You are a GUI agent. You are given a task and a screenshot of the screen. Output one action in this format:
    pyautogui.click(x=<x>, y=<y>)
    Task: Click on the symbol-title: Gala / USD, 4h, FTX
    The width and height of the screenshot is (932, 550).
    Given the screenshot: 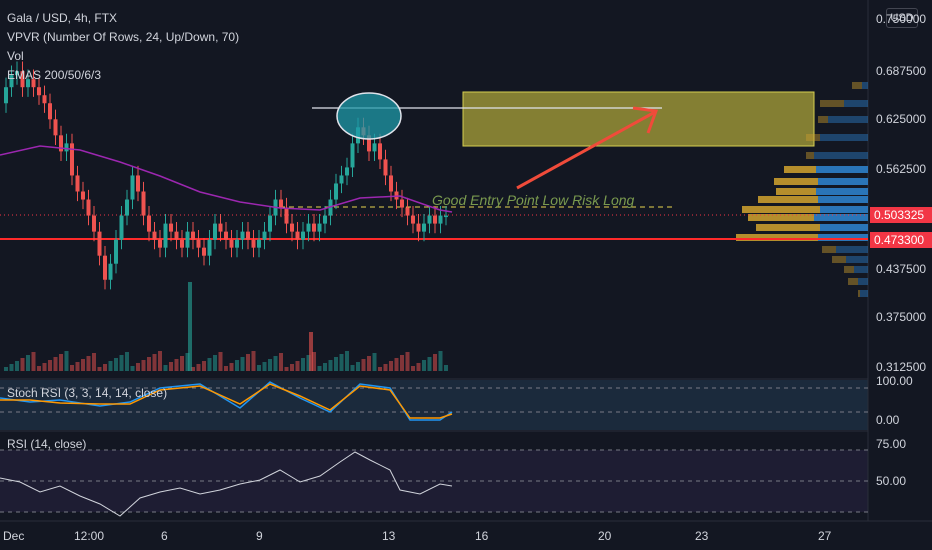 What is the action you would take?
    pyautogui.click(x=62, y=18)
    